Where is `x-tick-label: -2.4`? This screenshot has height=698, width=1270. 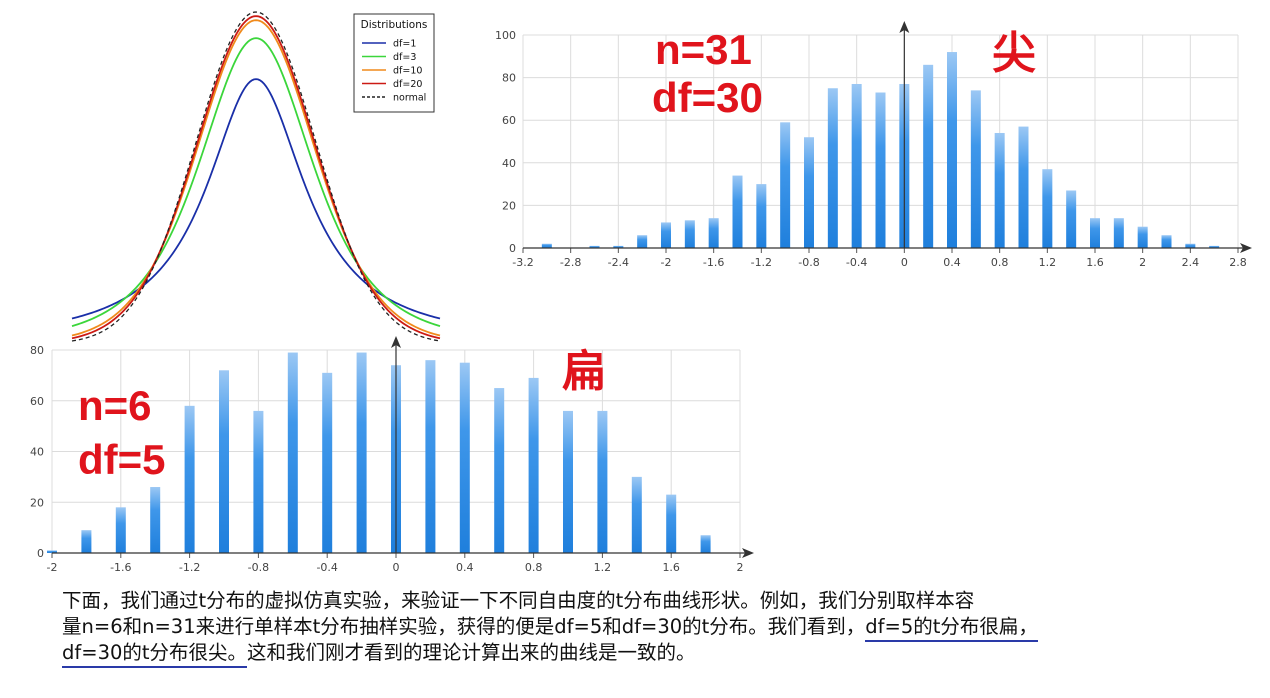
x-tick-label: -2.4 is located at coordinates (618, 262).